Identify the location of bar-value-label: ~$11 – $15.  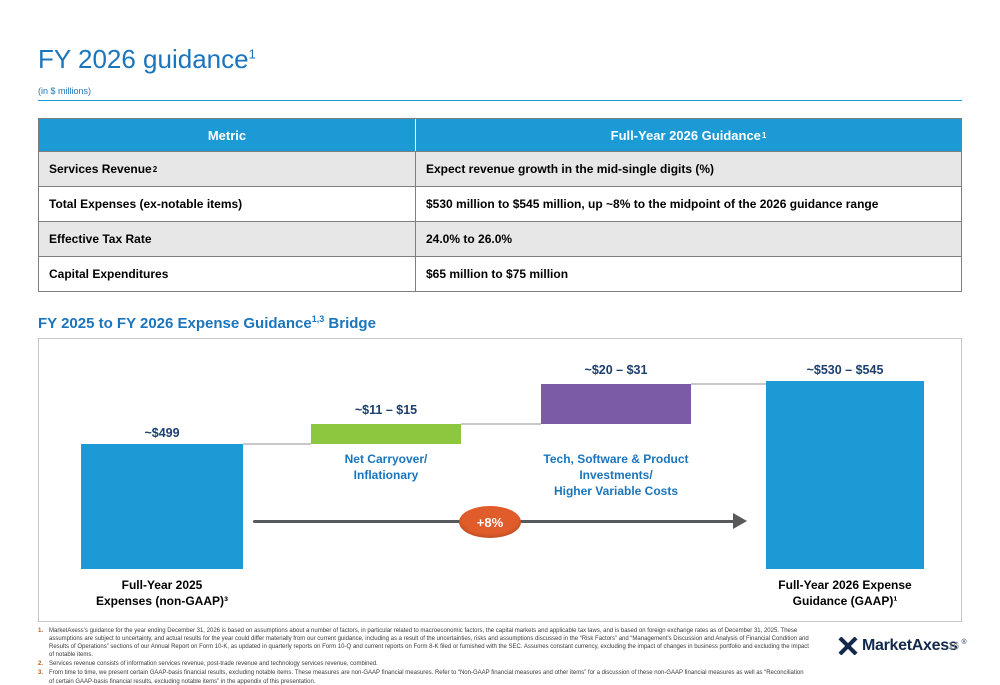
(386, 410).